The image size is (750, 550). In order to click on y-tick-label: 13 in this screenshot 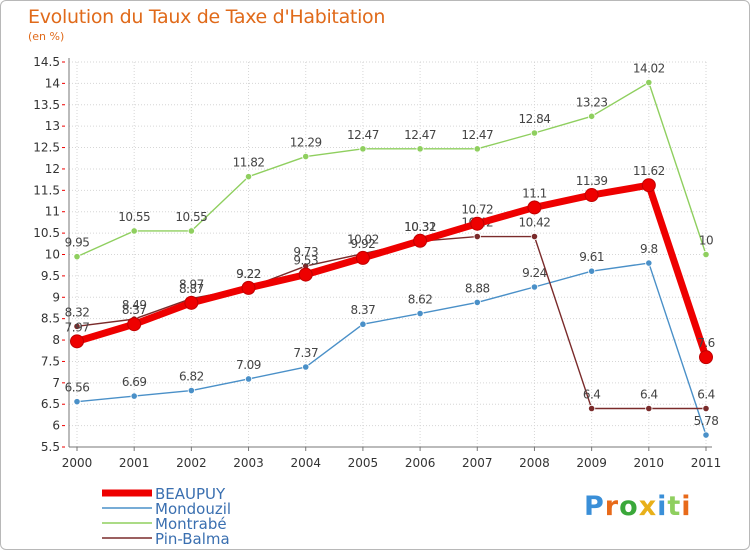, I will do `click(52, 126)`.